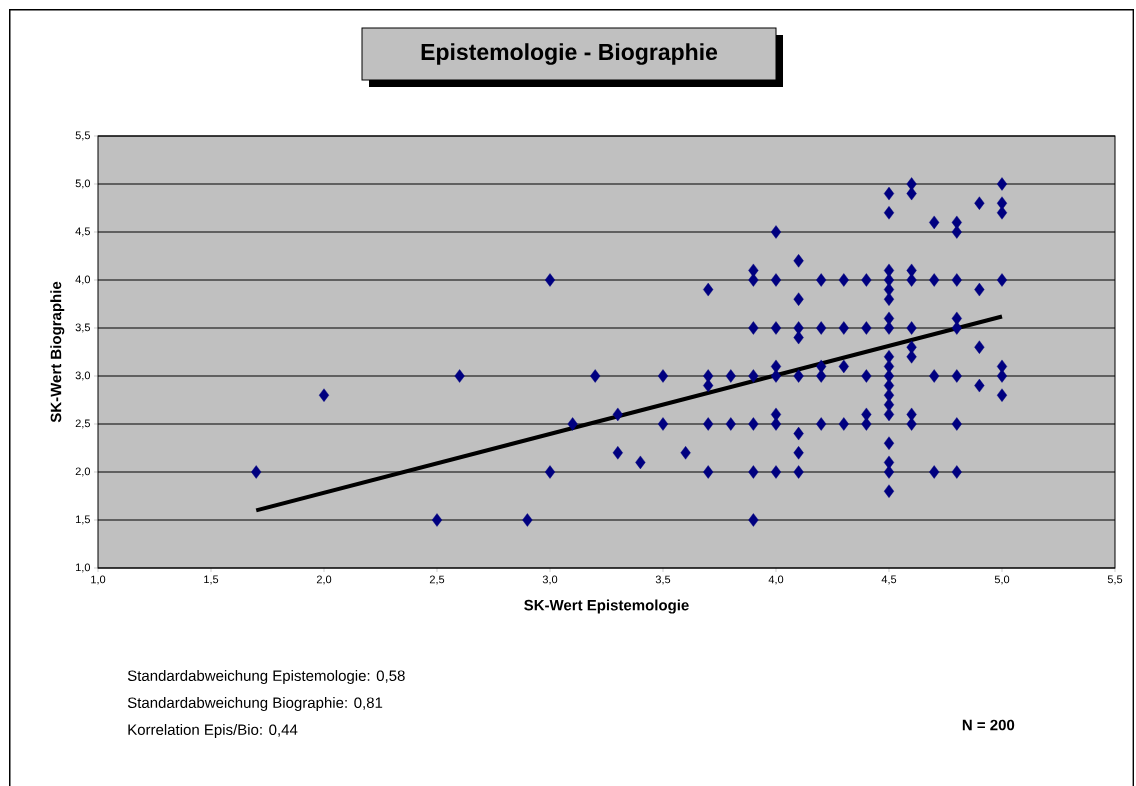  I want to click on x-tick-label: 5,5, so click(1115, 580).